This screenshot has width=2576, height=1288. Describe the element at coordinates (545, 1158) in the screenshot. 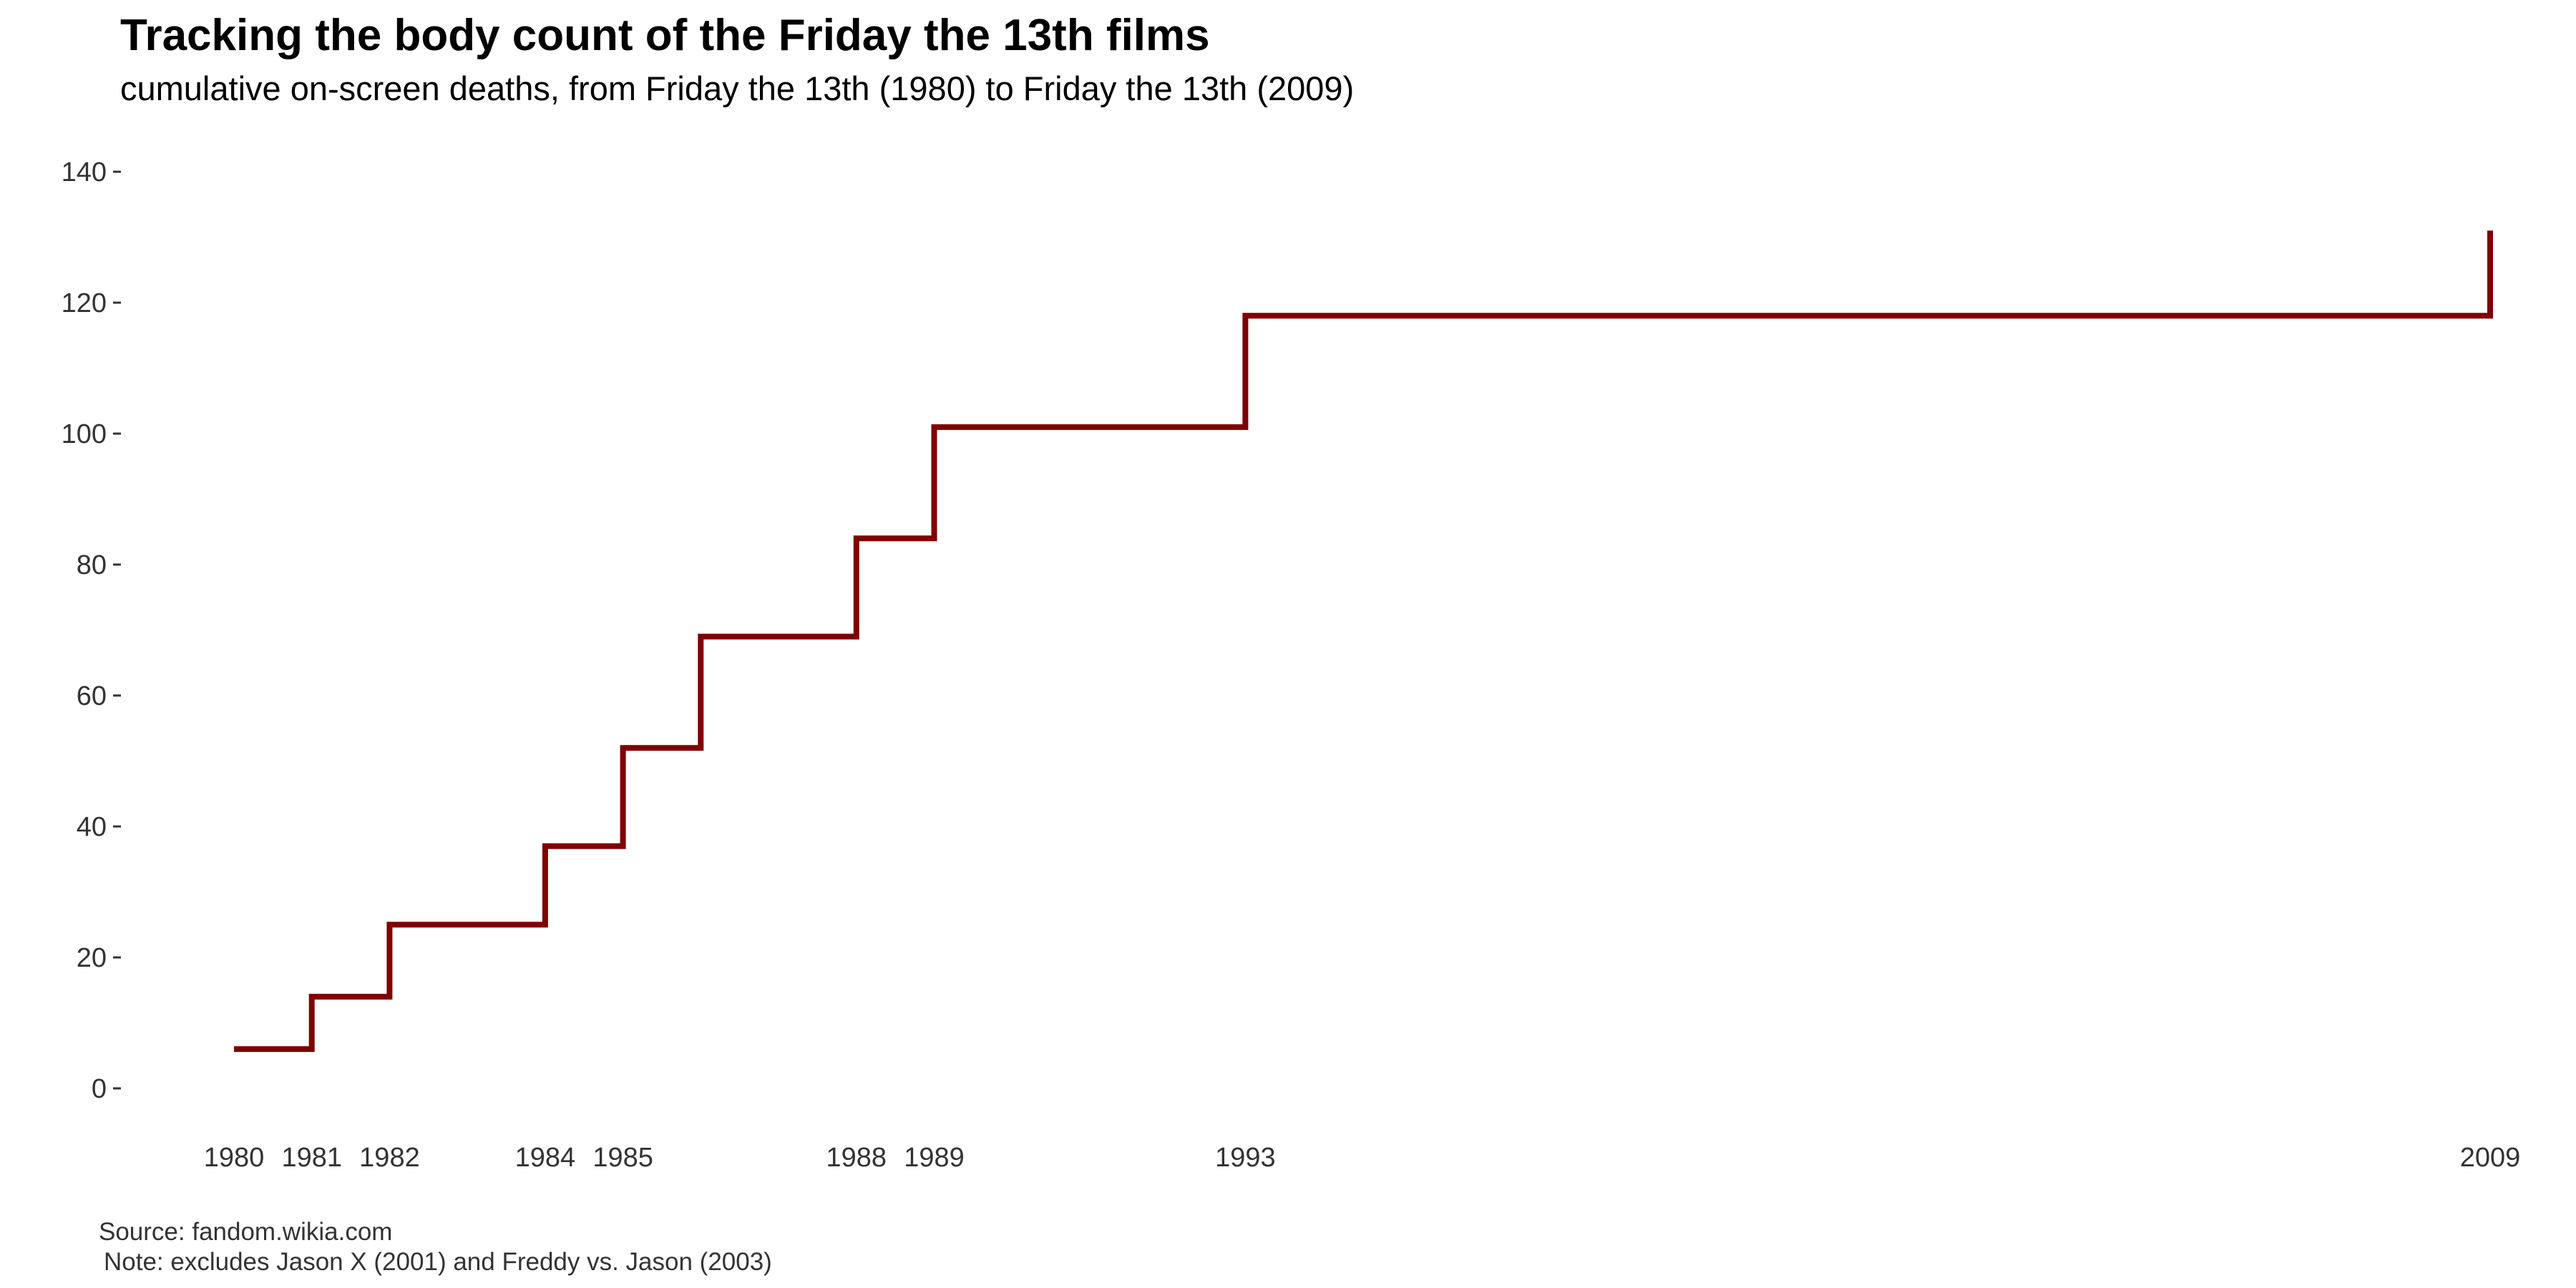

I see `x-tick-label: 1984` at that location.